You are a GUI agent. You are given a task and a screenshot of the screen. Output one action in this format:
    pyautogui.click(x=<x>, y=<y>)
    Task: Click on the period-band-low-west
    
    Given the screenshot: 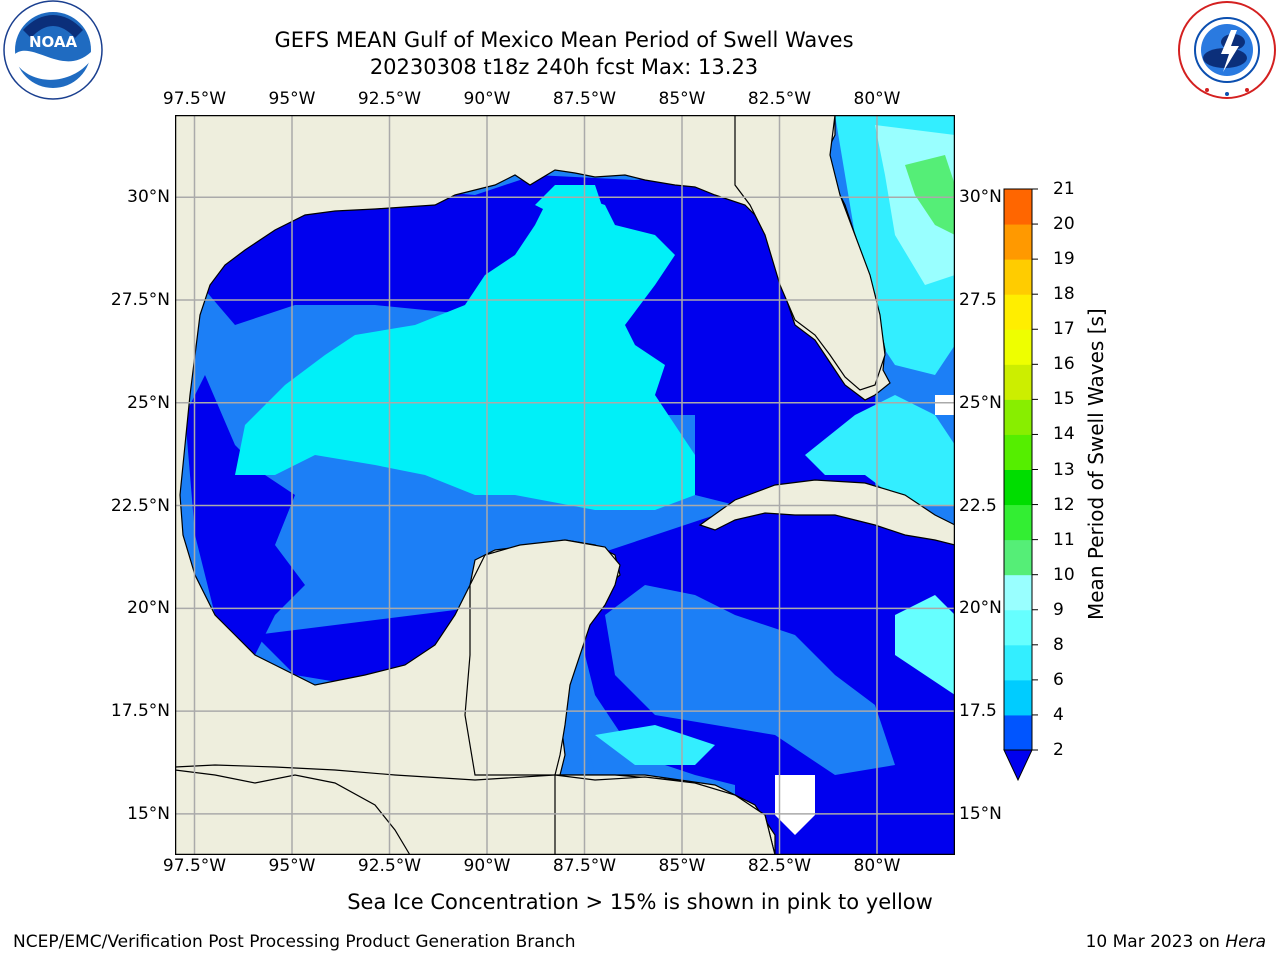 What is the action you would take?
    pyautogui.click(x=245, y=515)
    